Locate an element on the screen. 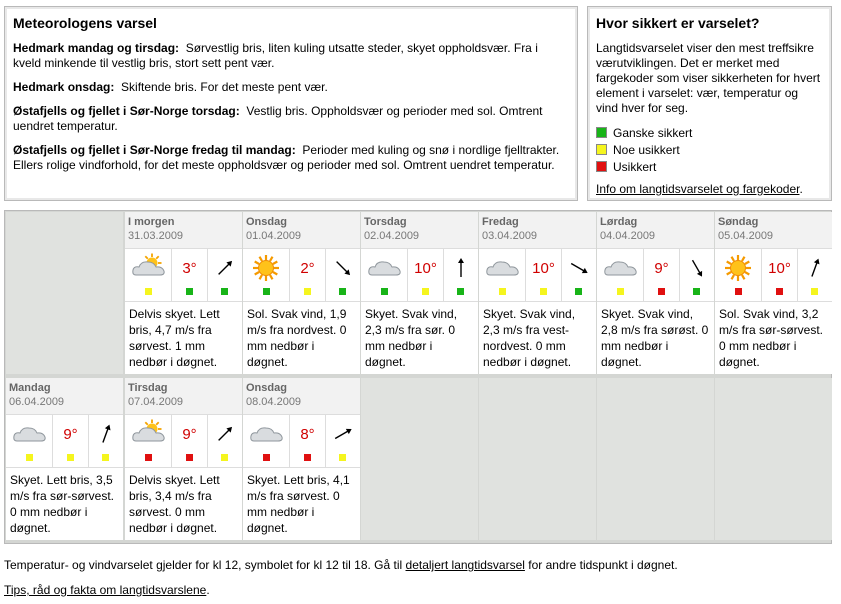  temperature: 9° is located at coordinates (188, 441).